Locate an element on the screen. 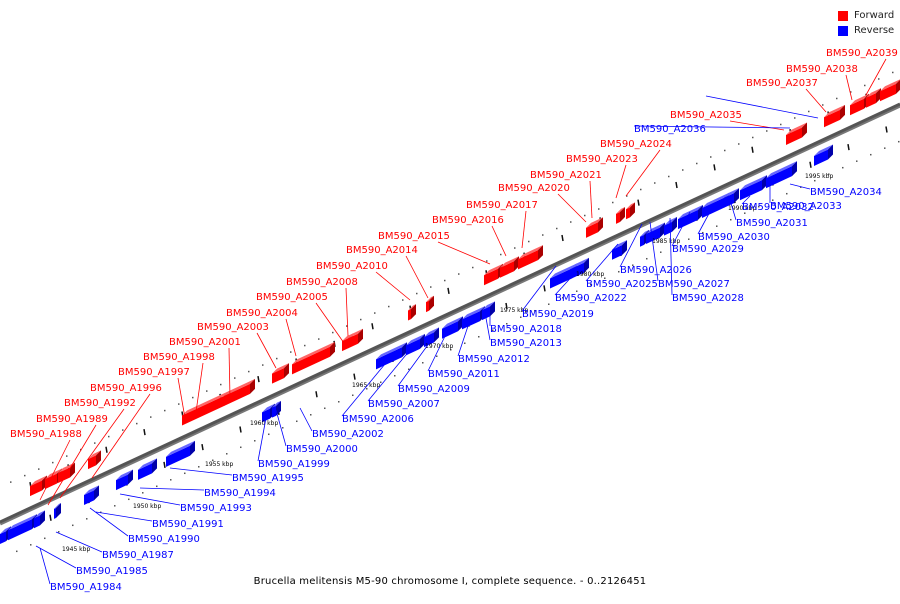 The image size is (900, 604). reverse-gene-label: BM590_A2009 is located at coordinates (434, 389).